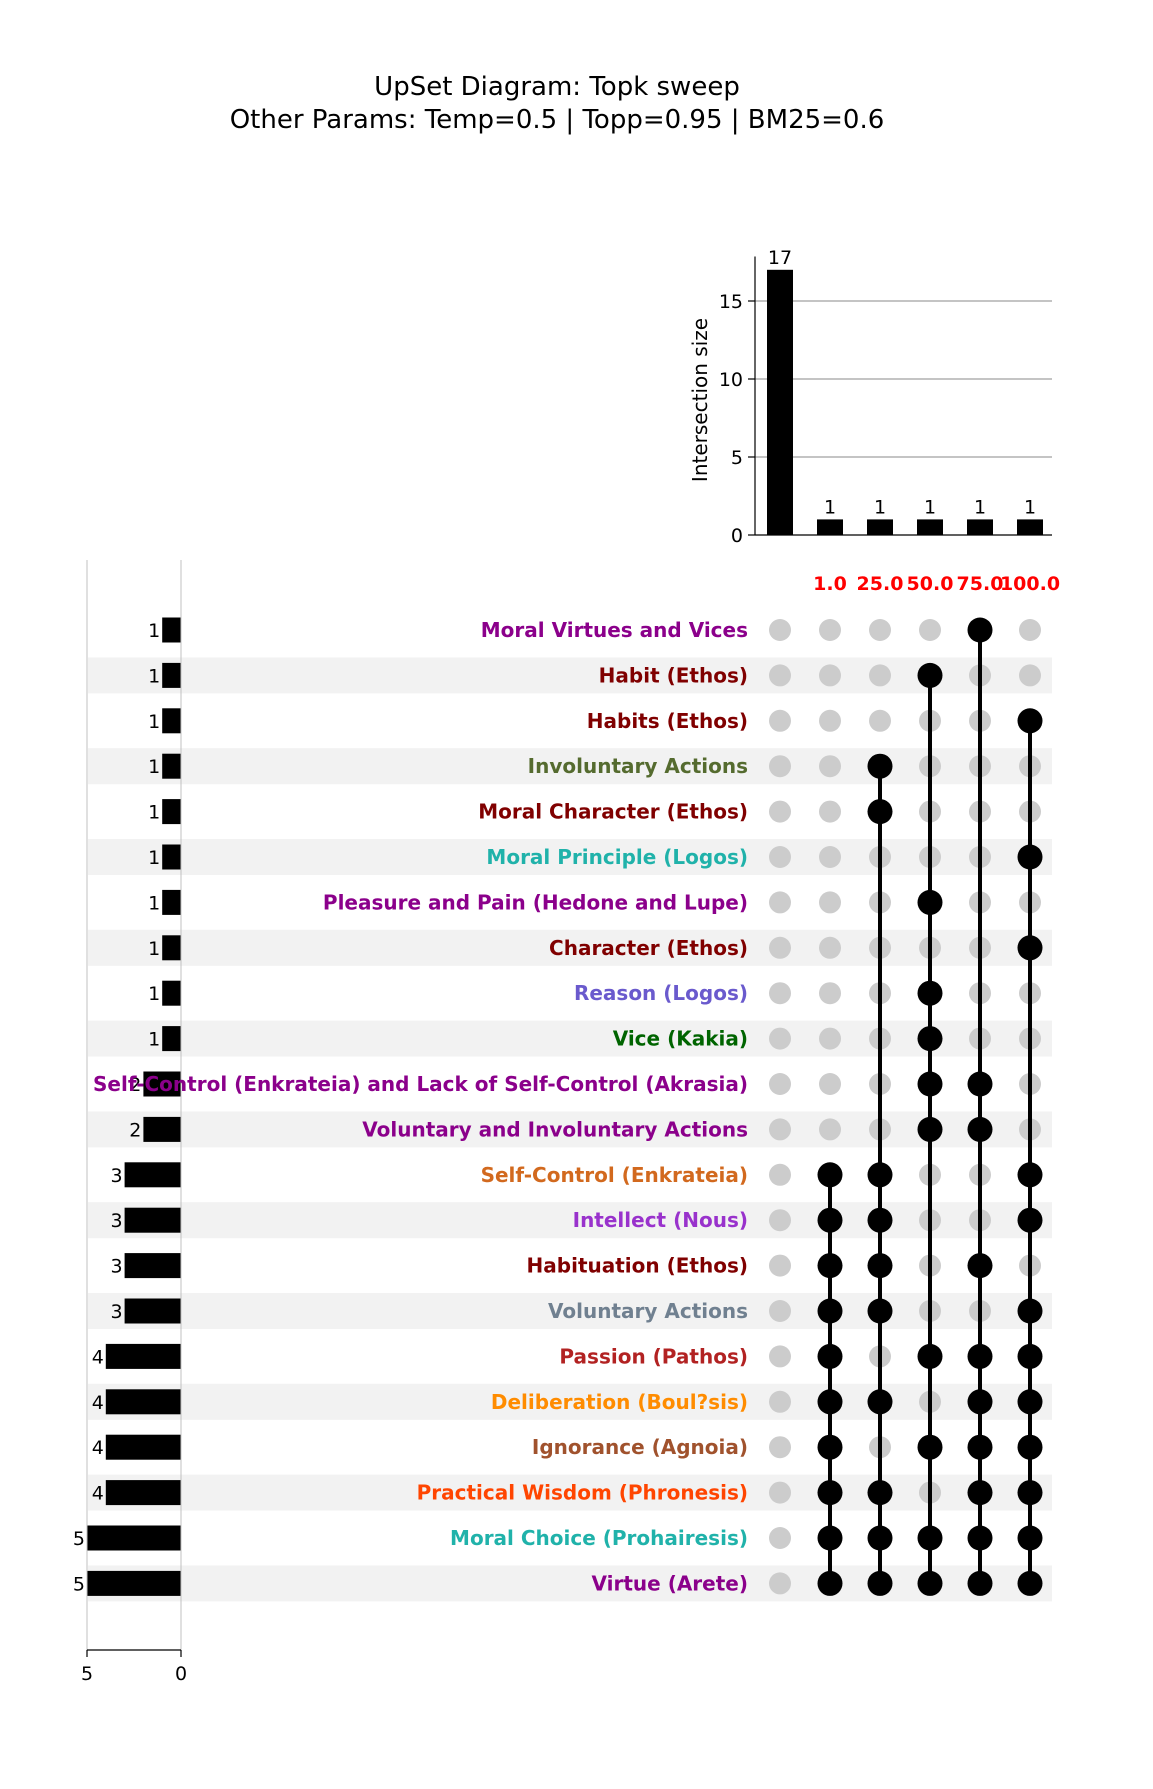 Image resolution: width=1153 pixels, height=1789 pixels. I want to click on column-label: 50.0, so click(930, 584).